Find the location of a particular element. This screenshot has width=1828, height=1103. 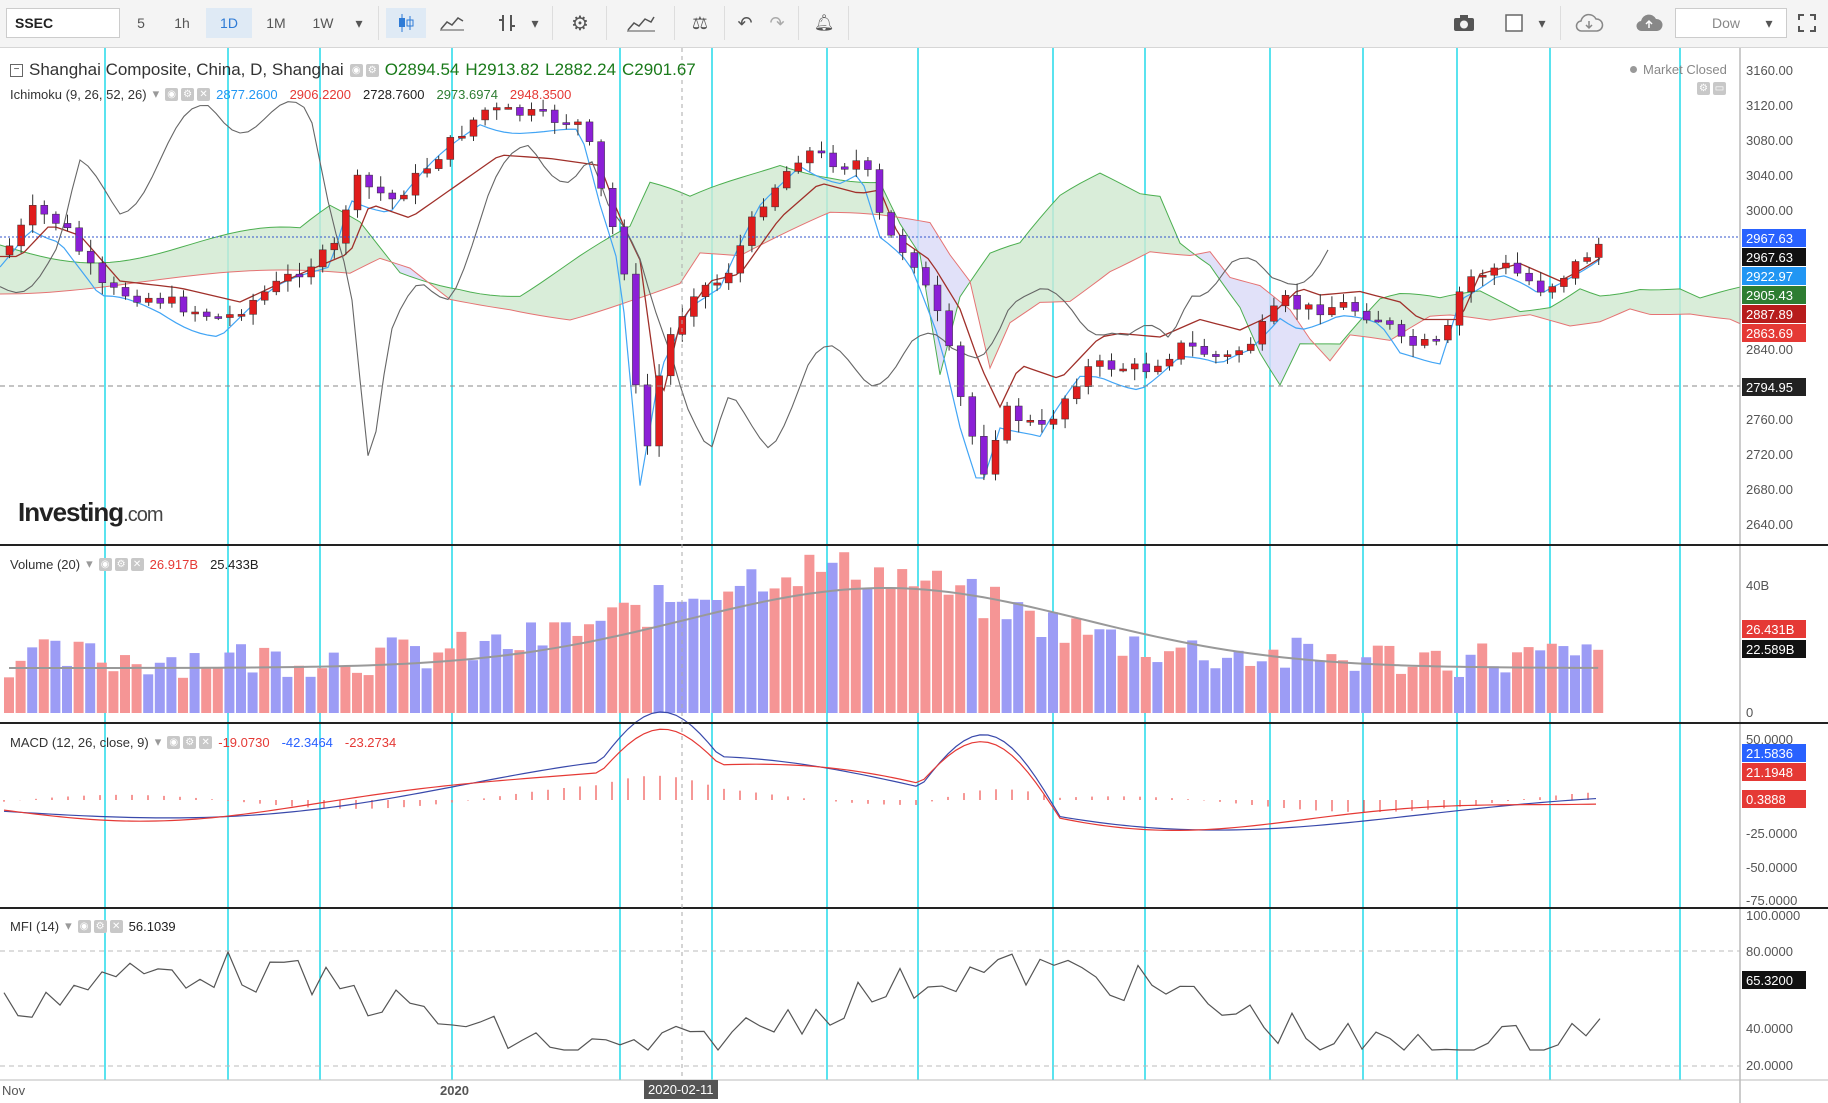

mfi-value: 56.1039 is located at coordinates (152, 926).